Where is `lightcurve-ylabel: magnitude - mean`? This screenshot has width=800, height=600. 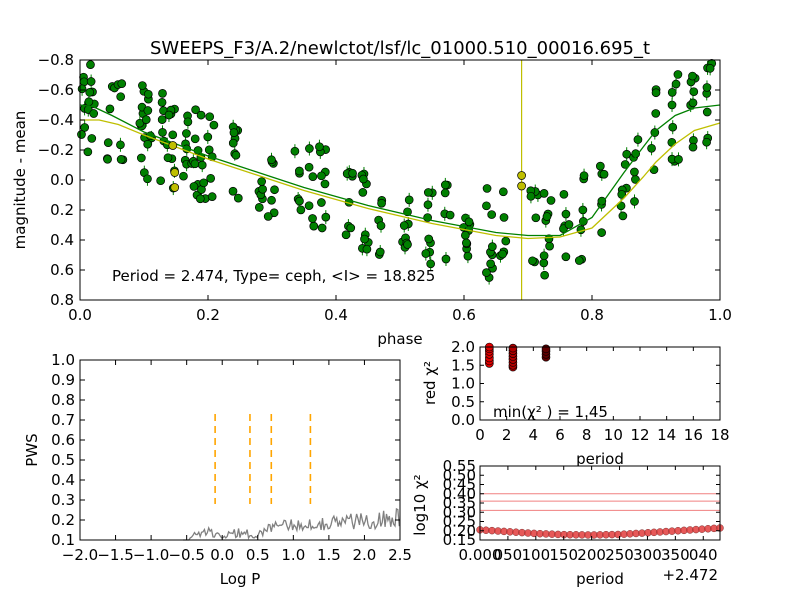 lightcurve-ylabel: magnitude - mean is located at coordinates (20, 180).